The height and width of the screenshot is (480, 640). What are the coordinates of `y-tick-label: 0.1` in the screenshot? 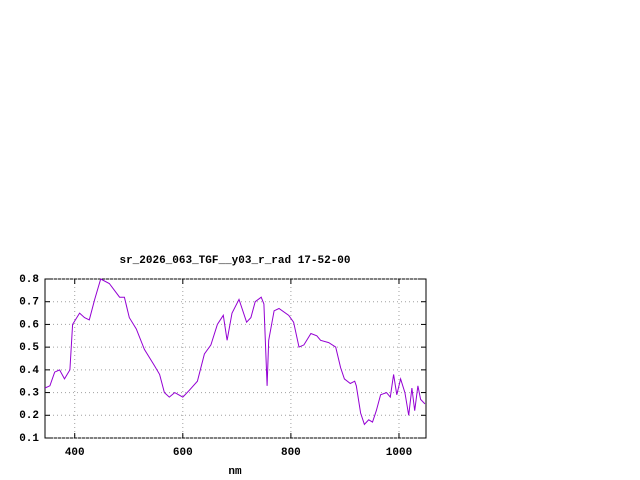 It's located at (29, 439).